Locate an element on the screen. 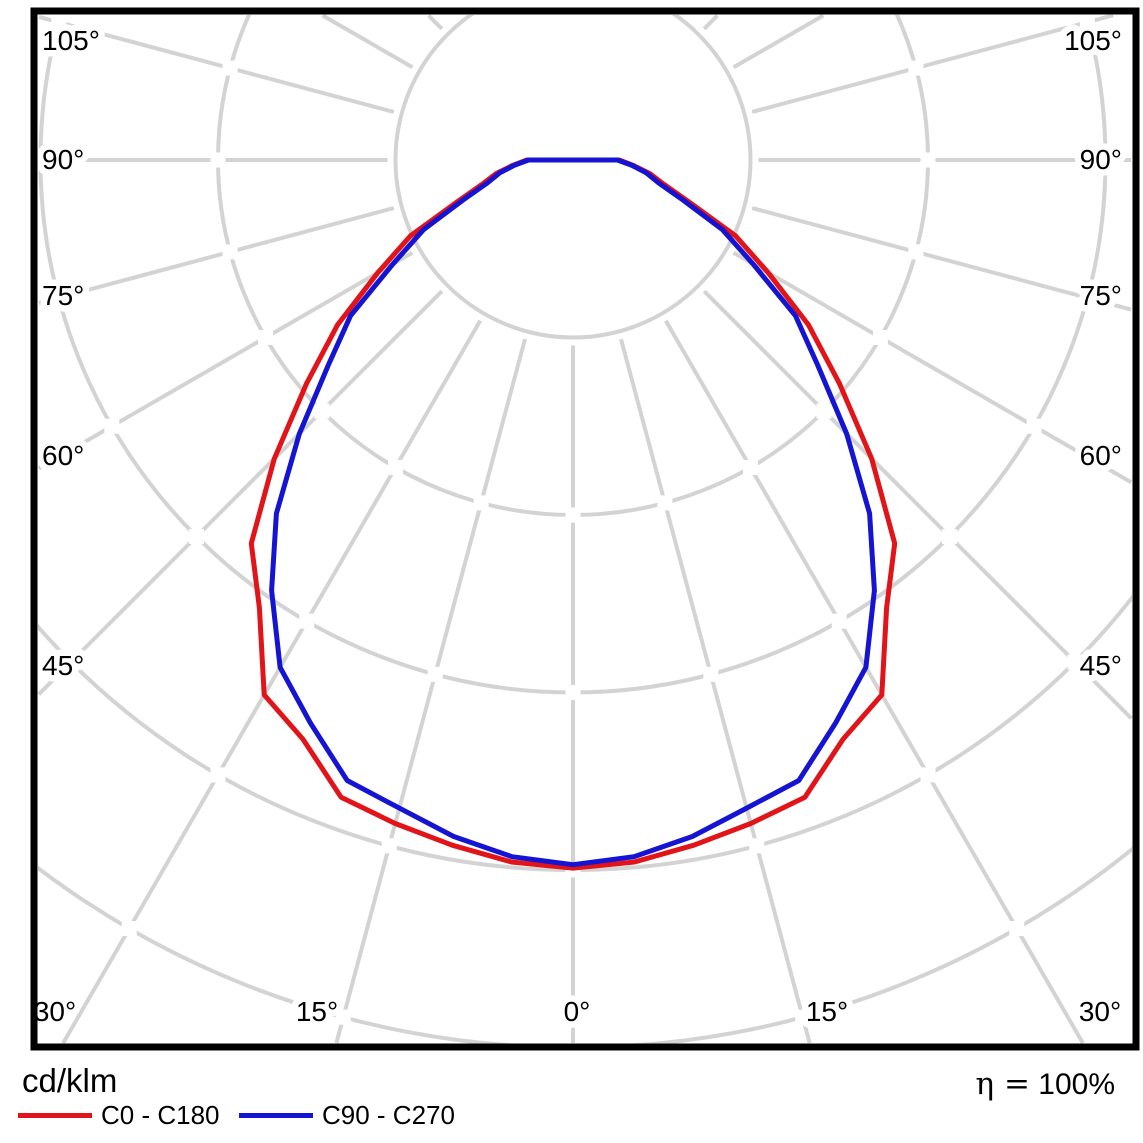 This screenshot has width=1143, height=1143. angle-label-bottom-2-0°: 0° is located at coordinates (577, 1011).